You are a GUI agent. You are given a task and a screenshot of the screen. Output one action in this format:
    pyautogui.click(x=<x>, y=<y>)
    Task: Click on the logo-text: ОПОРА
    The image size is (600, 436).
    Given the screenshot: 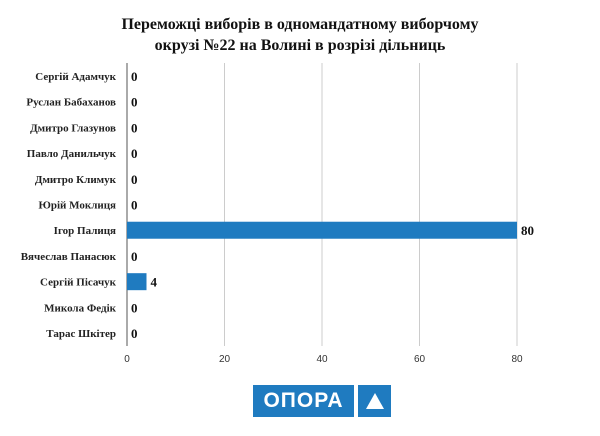 What is the action you would take?
    pyautogui.click(x=303, y=401)
    